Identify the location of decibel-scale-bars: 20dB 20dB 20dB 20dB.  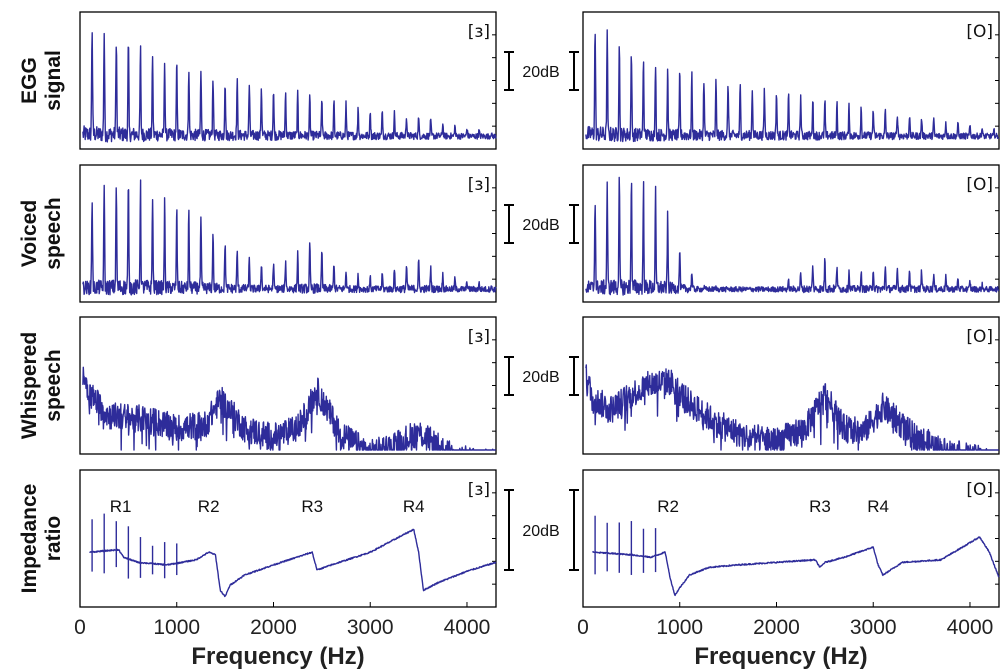
(541, 311).